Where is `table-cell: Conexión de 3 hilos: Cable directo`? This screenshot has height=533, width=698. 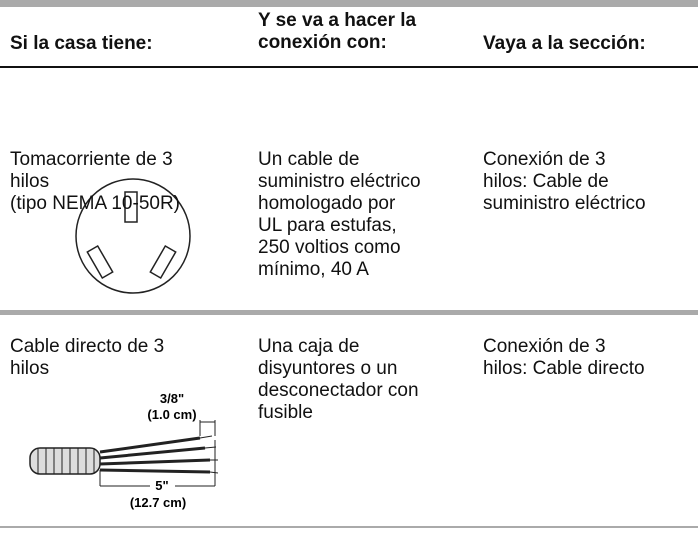 table-cell: Conexión de 3 hilos: Cable directo is located at coordinates (564, 358).